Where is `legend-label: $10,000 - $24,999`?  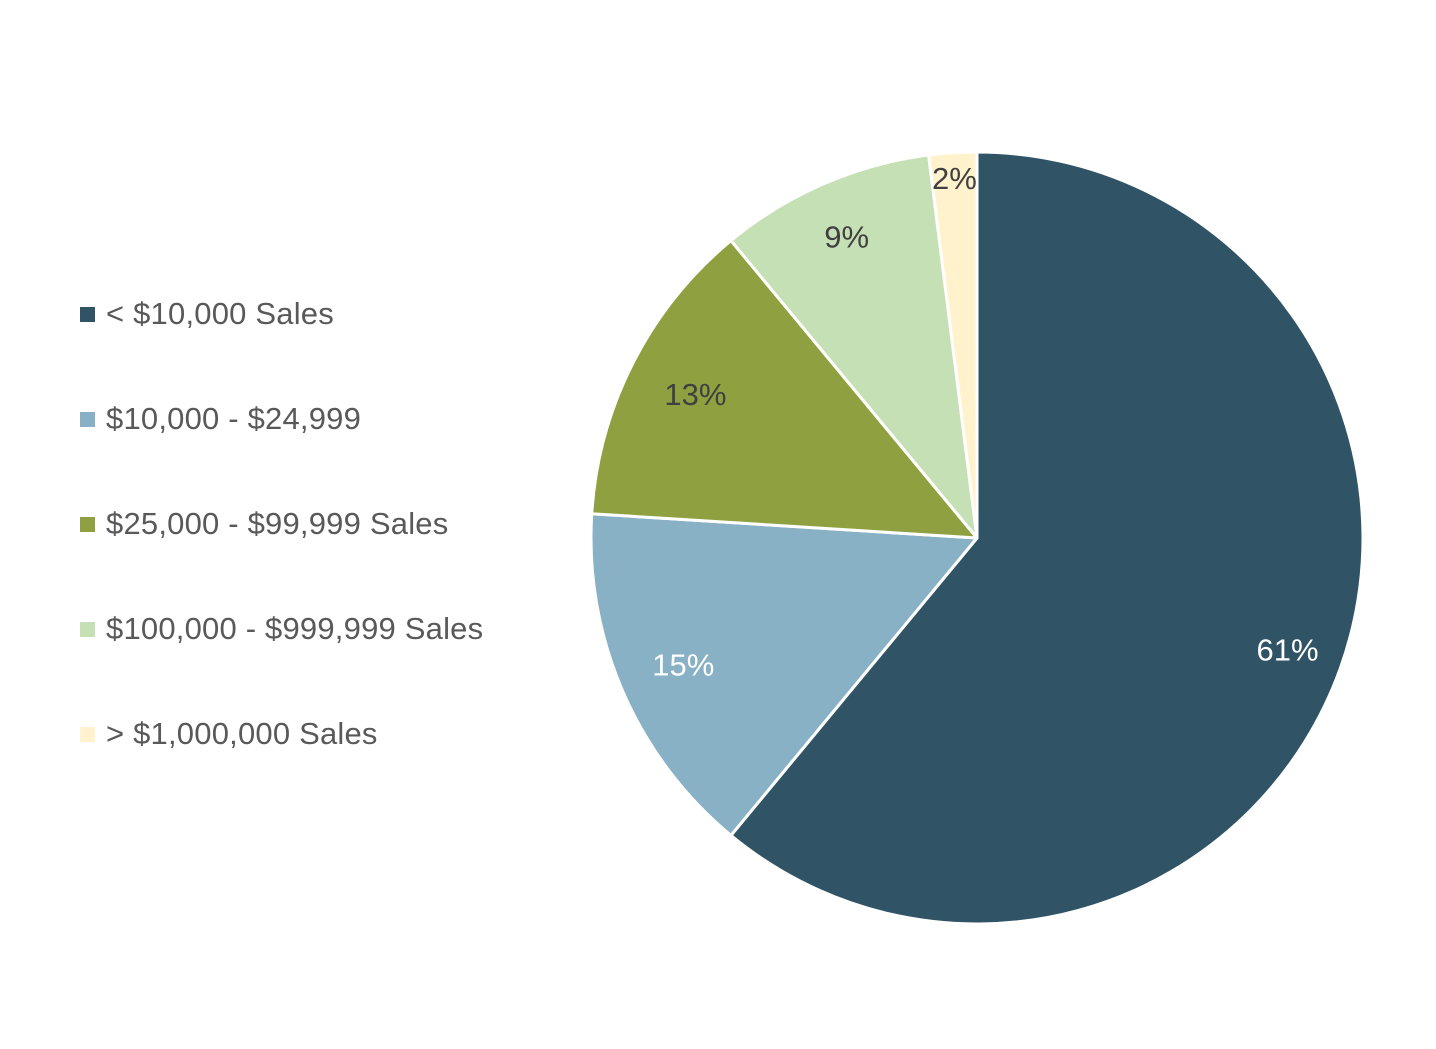 legend-label: $10,000 - $24,999 is located at coordinates (234, 418).